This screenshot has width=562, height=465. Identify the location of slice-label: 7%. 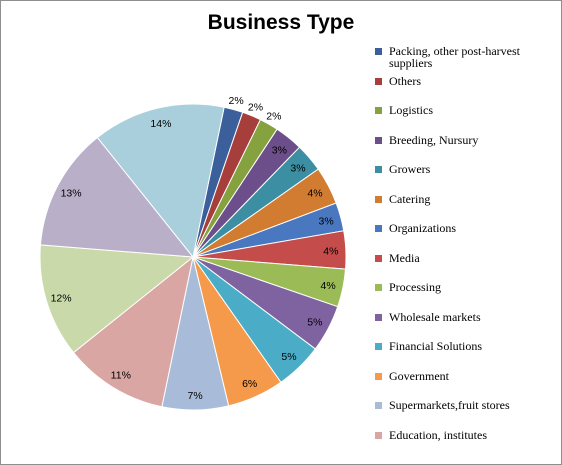
(195, 396).